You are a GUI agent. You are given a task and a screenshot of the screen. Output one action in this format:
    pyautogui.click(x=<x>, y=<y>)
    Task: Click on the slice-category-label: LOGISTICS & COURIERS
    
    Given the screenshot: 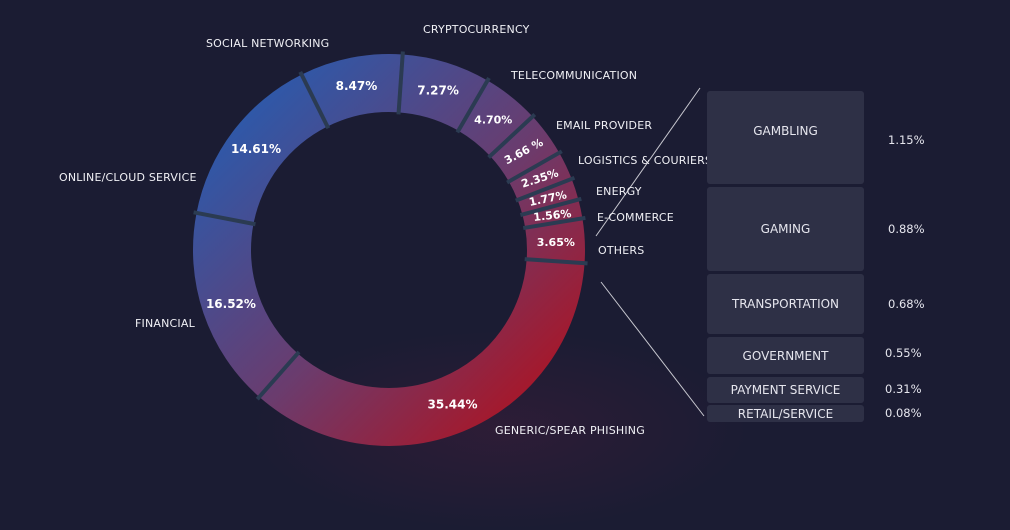 What is the action you would take?
    pyautogui.click(x=645, y=160)
    